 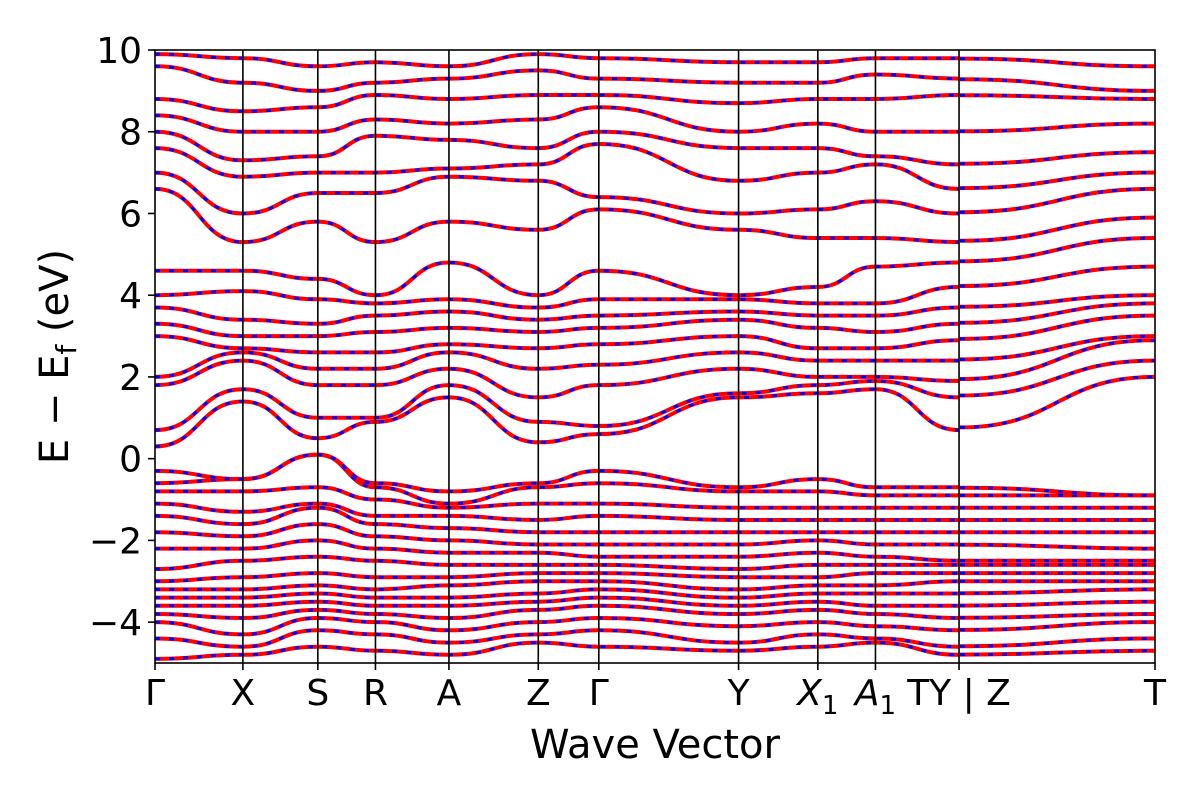 What do you see at coordinates (130, 460) in the screenshot?
I see `y-tick-label: 0` at bounding box center [130, 460].